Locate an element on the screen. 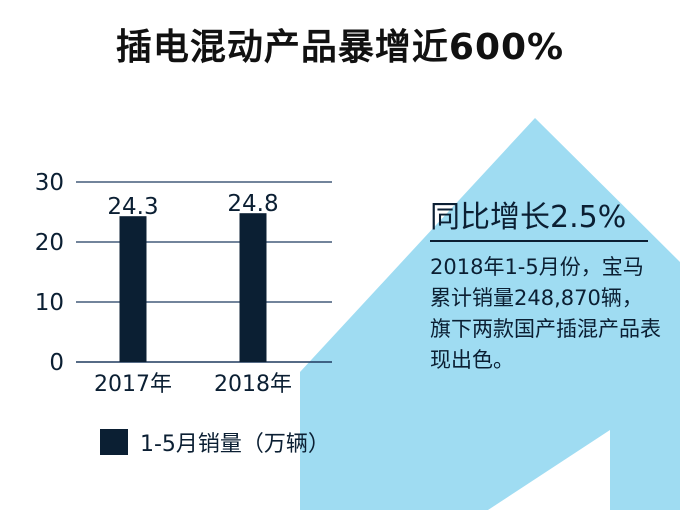 This screenshot has height=510, width=680. bars is located at coordinates (193, 287).